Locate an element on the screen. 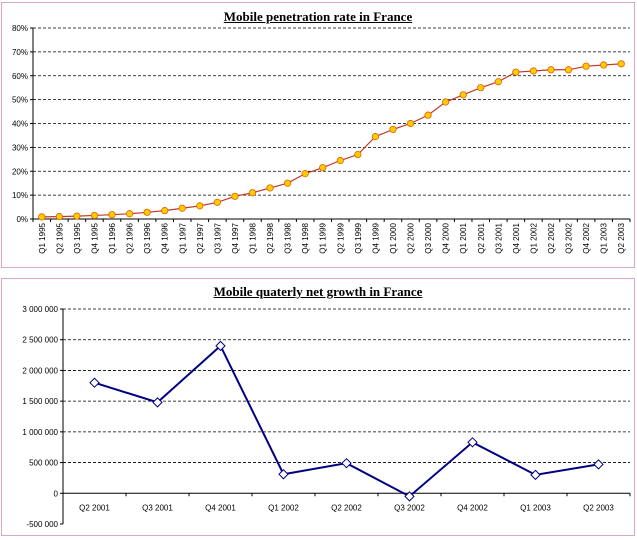  x-tick-label: Q2 1998 is located at coordinates (270, 237).